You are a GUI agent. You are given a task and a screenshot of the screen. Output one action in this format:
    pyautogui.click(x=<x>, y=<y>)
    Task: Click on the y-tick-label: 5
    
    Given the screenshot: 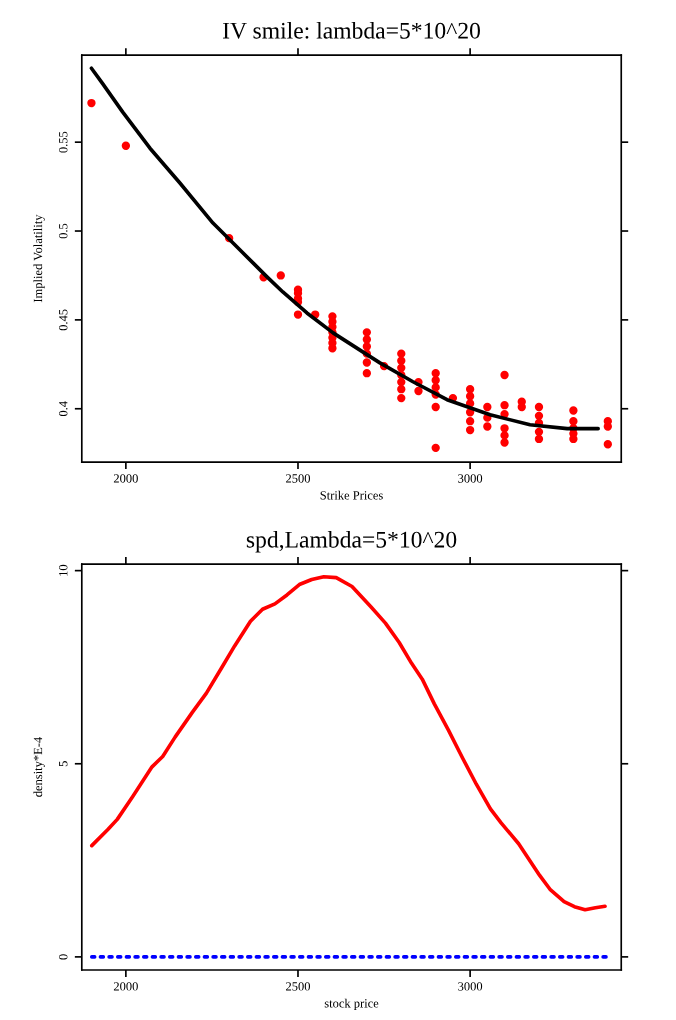 What is the action you would take?
    pyautogui.click(x=63, y=764)
    